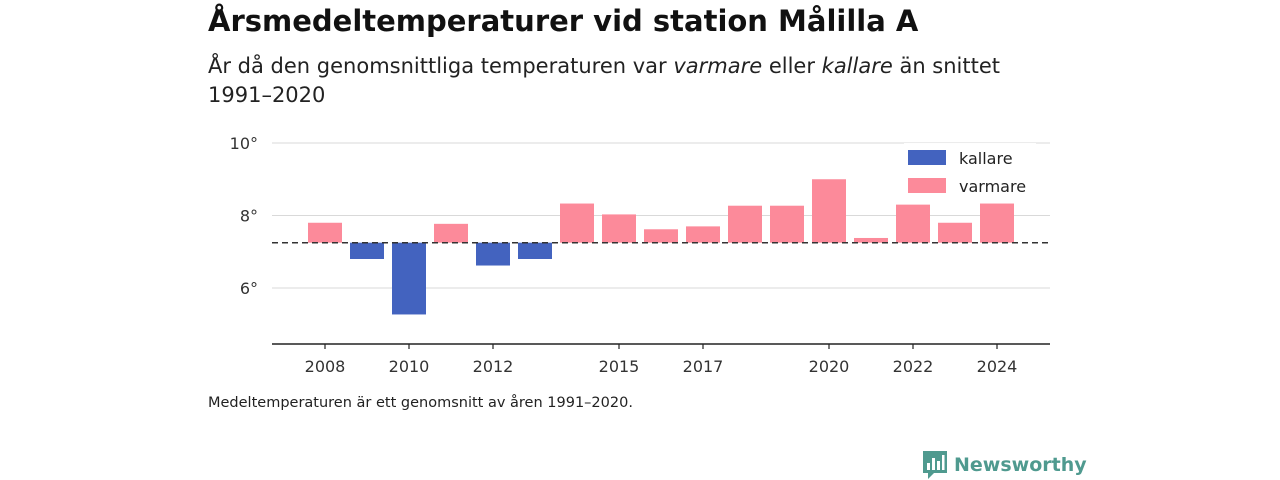 Image resolution: width=1280 pixels, height=480 pixels. What do you see at coordinates (927, 185) in the screenshot?
I see `legend-swatch-varmare` at bounding box center [927, 185].